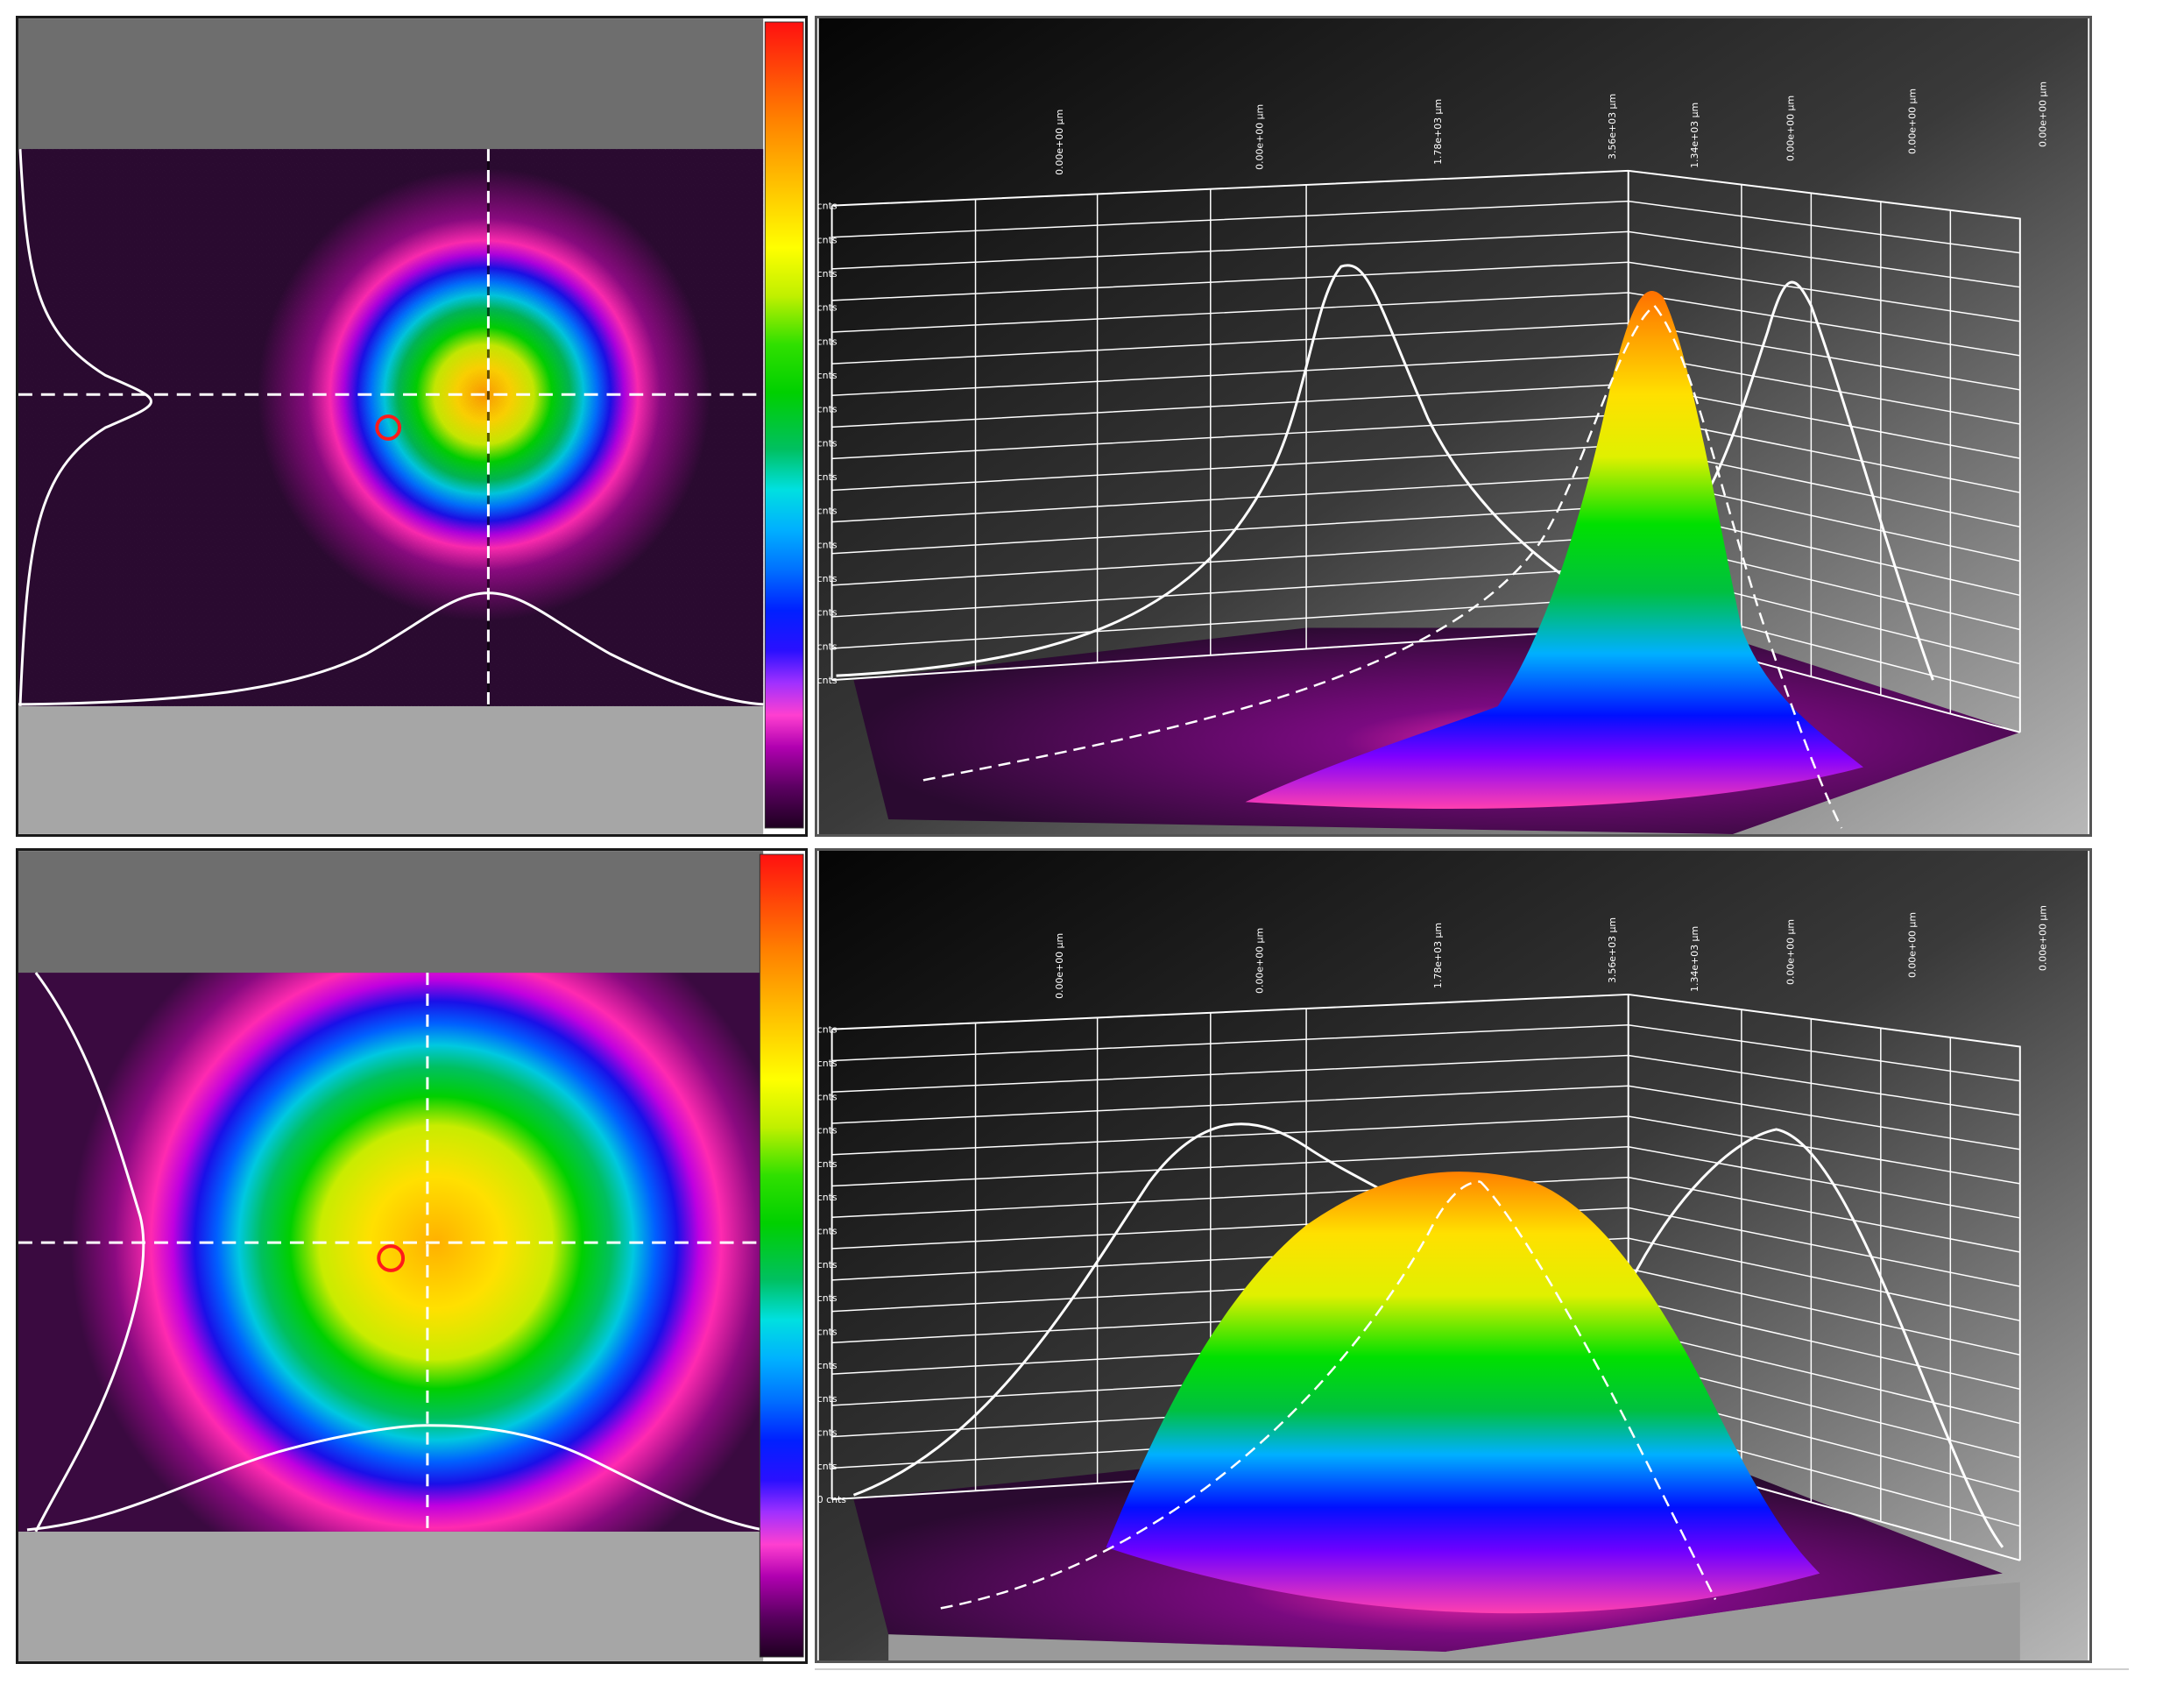 Image resolution: width=2184 pixels, height=1692 pixels. I want to click on bottom-rule, so click(1472, 1669).